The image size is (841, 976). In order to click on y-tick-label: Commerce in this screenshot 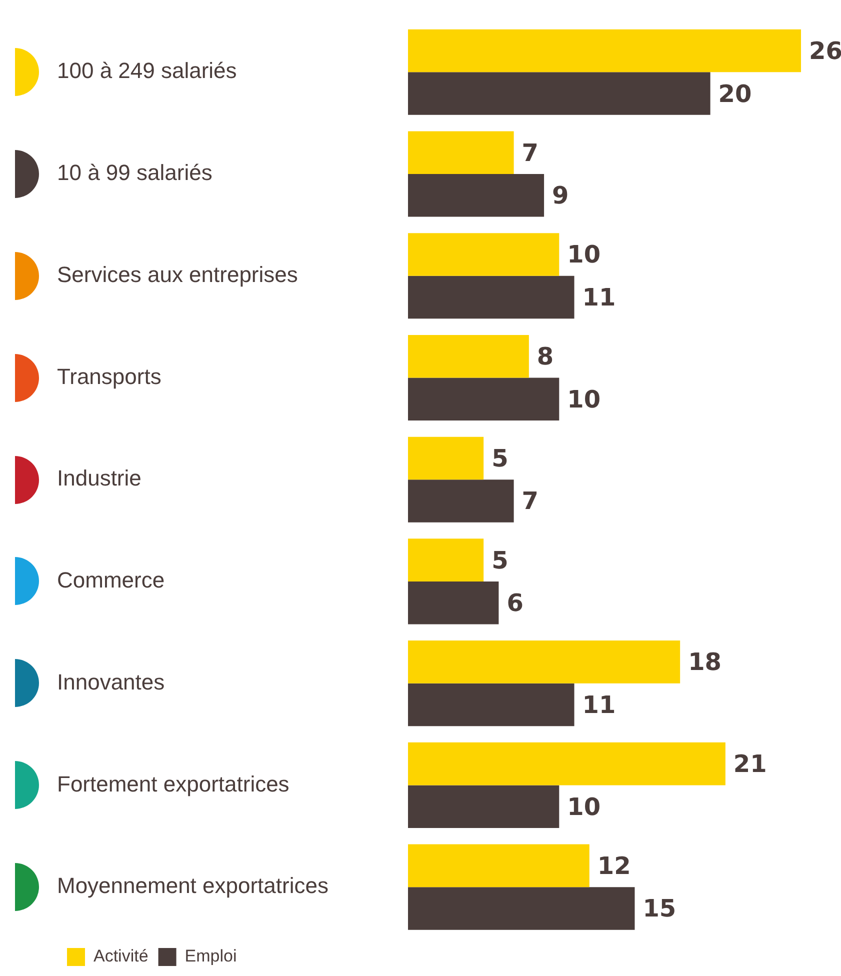, I will do `click(111, 580)`.